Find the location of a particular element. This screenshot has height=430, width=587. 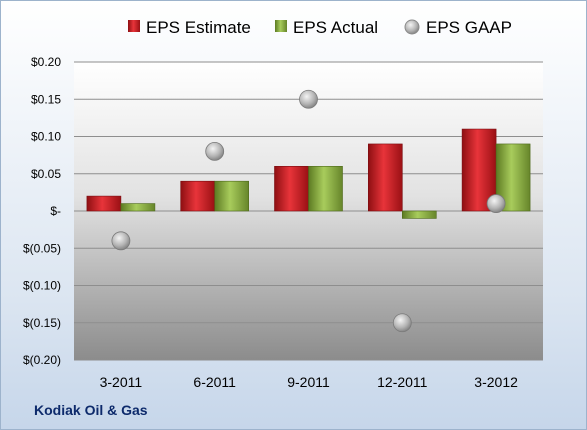

estimate-bar-9-2011 is located at coordinates (291, 189).